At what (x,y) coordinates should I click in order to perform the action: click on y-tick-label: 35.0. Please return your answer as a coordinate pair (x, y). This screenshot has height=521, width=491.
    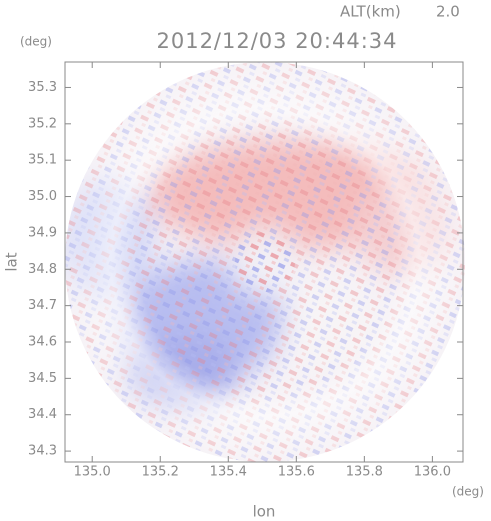
    Looking at the image, I should click on (42, 196).